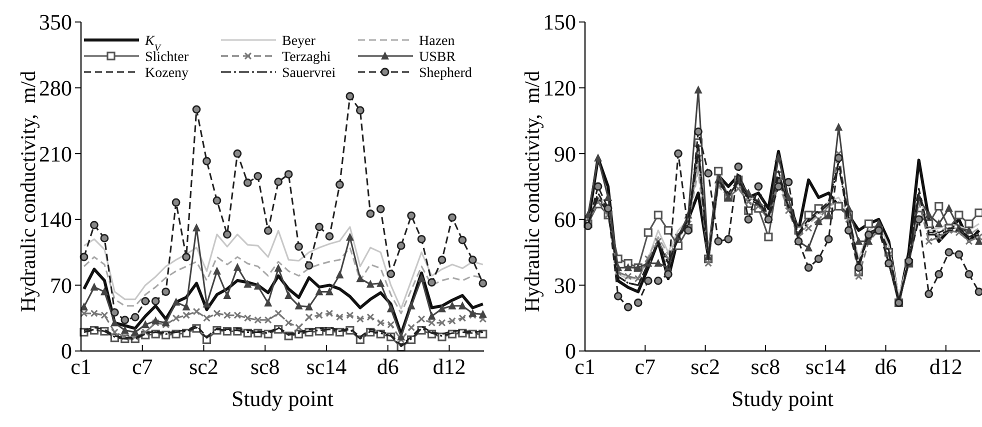 The width and height of the screenshot is (982, 427). Describe the element at coordinates (306, 57) in the screenshot. I see `legend-label: Terzaghi` at that location.